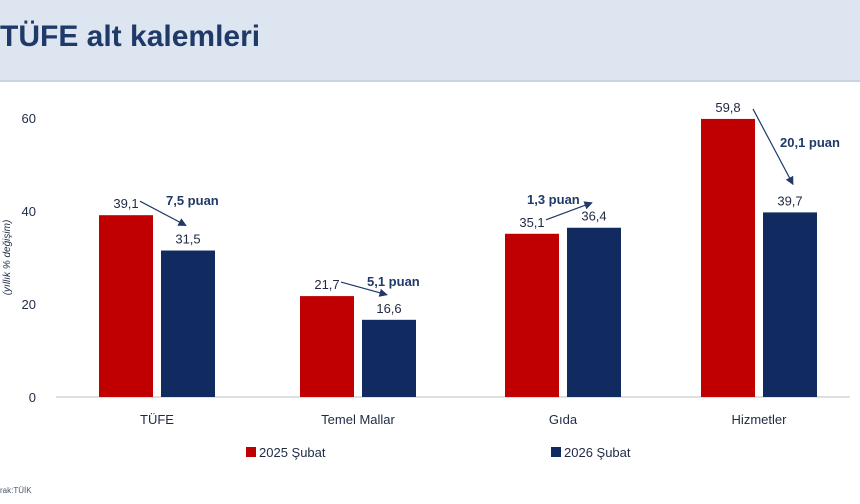  Describe the element at coordinates (593, 216) in the screenshot. I see `data-label: 36,4` at that location.